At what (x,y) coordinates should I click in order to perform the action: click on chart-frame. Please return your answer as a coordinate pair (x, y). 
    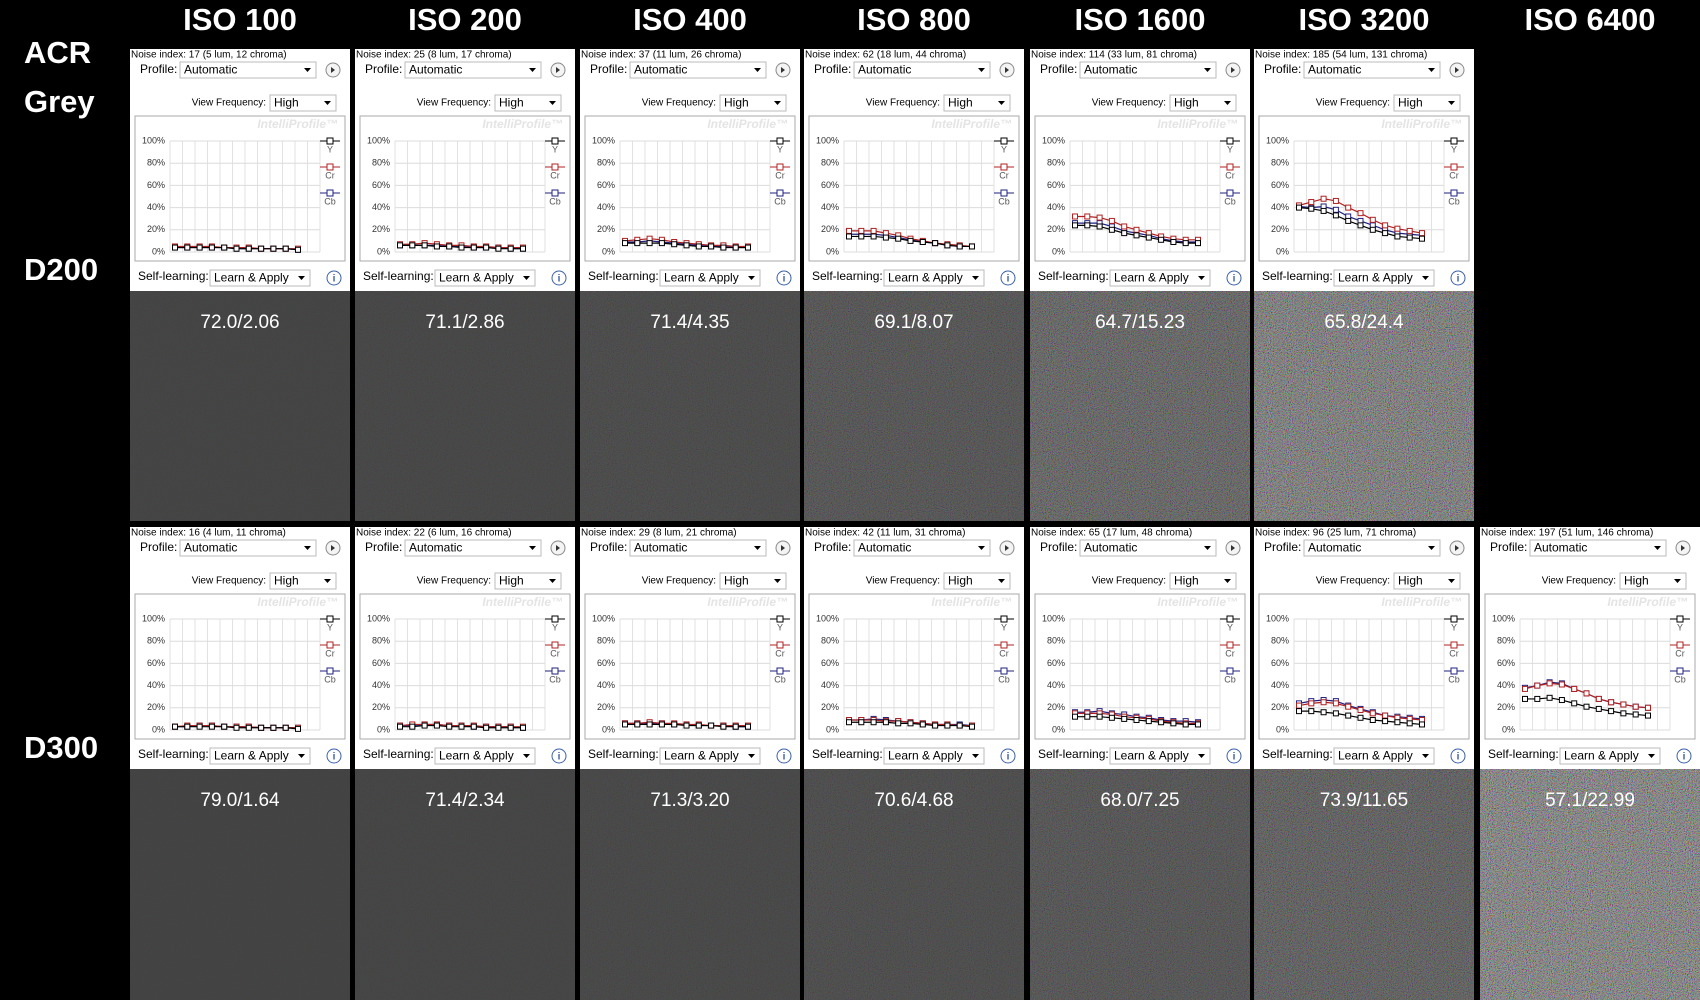
    Looking at the image, I should click on (465, 666).